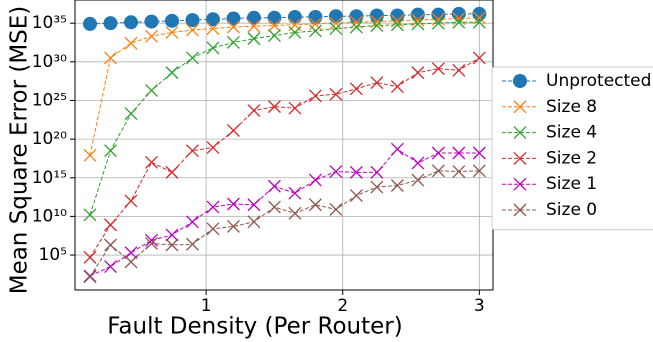  Describe the element at coordinates (49, 139) in the screenshot. I see `y-tick-label: 10²⁰` at that location.